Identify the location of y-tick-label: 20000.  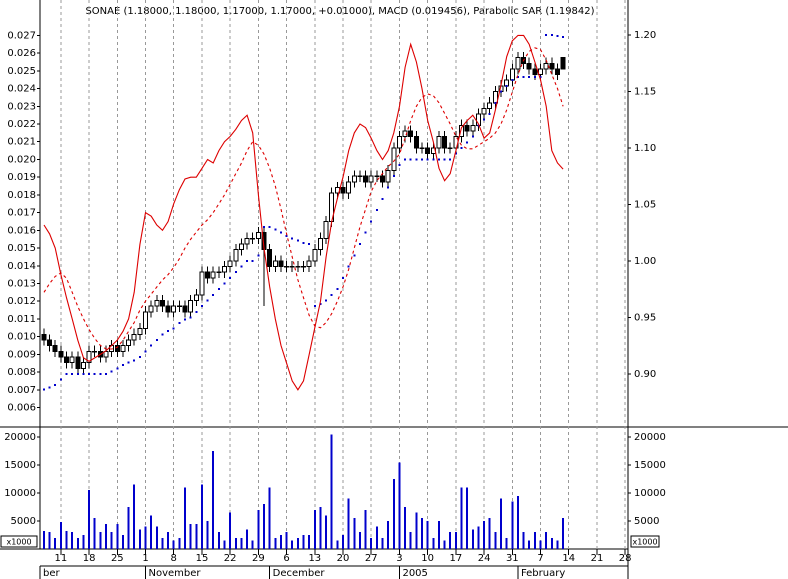
(20, 437).